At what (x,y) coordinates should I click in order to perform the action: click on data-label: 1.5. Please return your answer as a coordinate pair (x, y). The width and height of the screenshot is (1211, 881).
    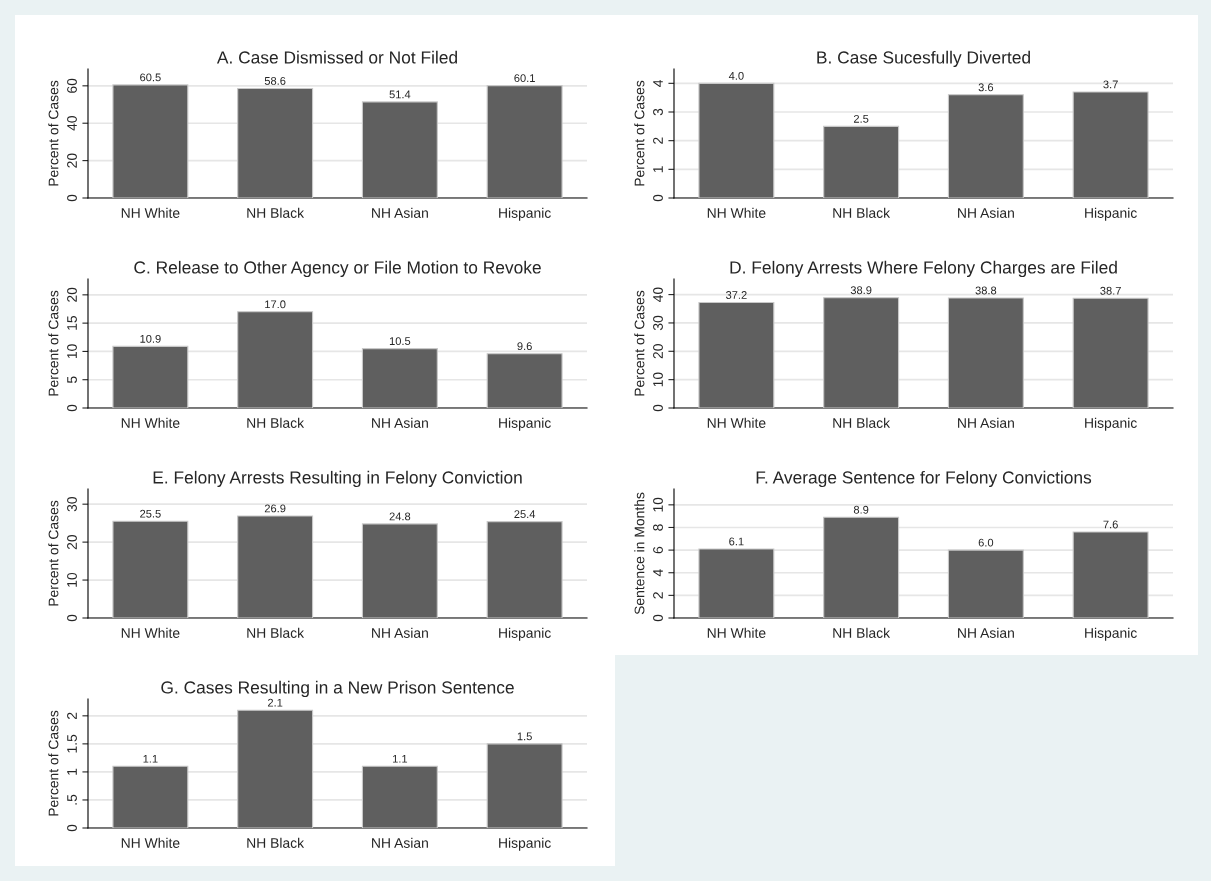
    Looking at the image, I should click on (524, 736).